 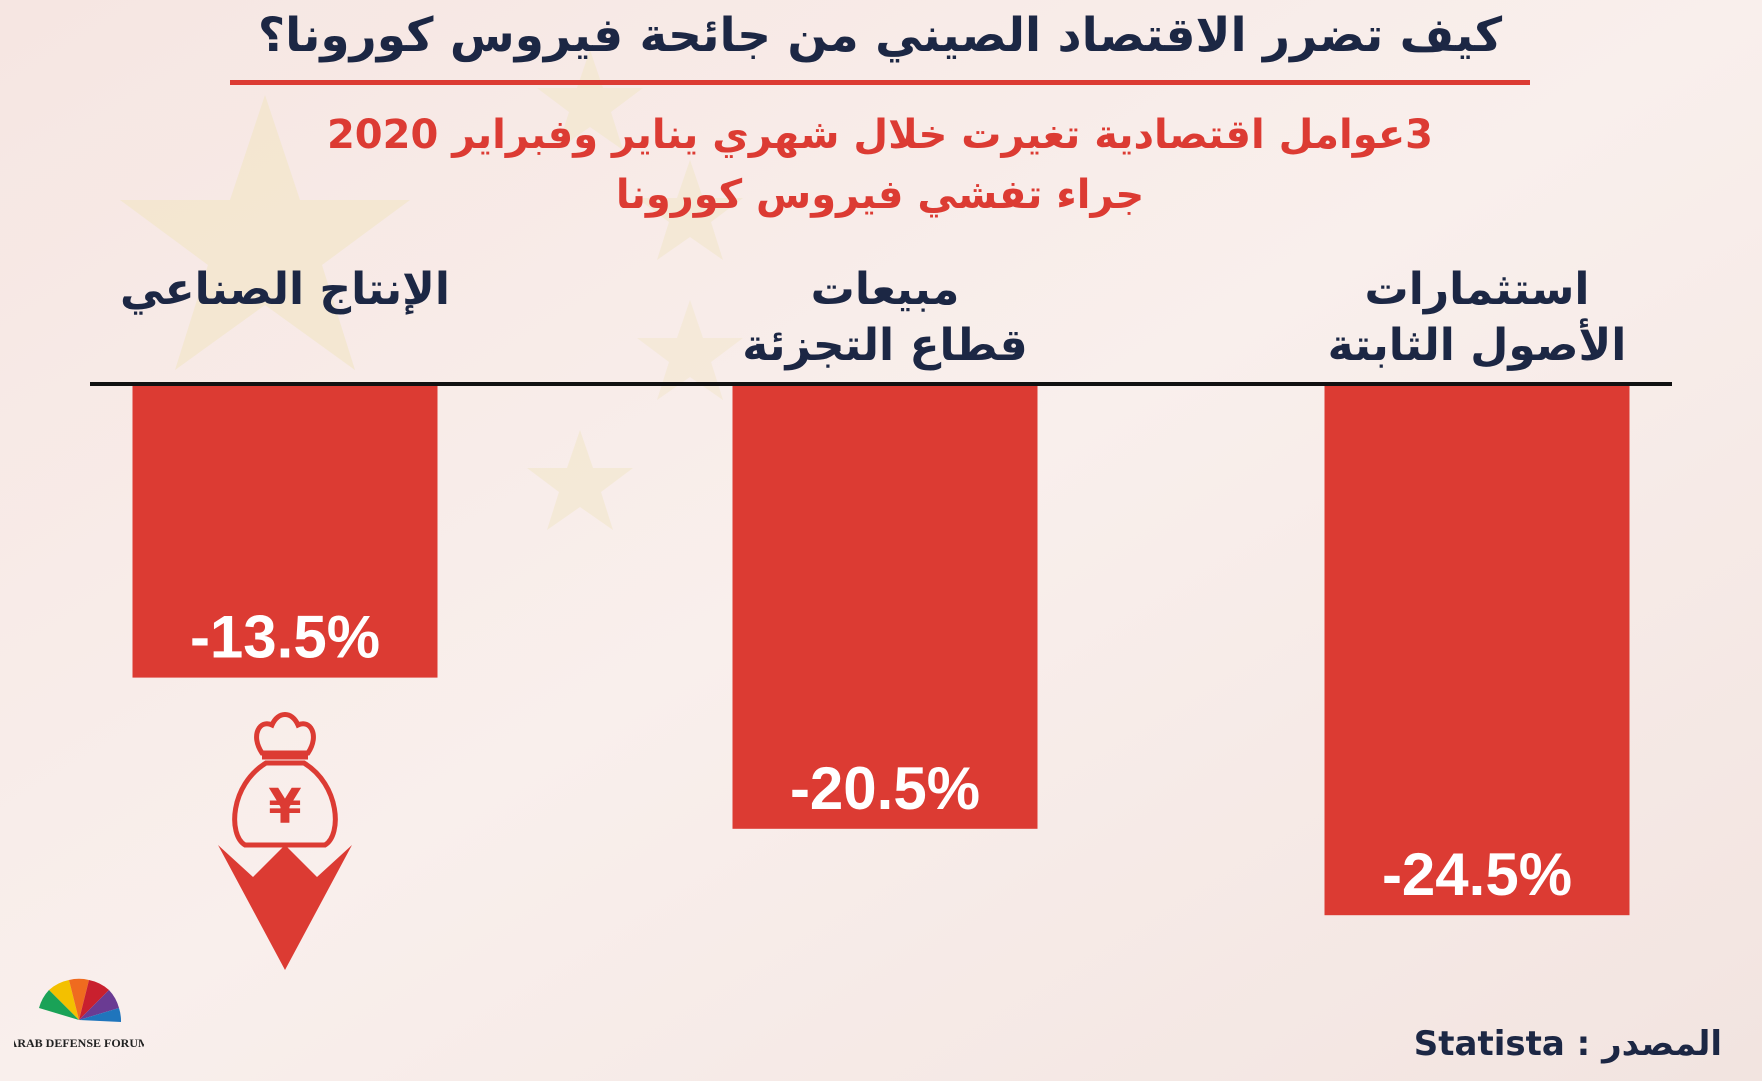 I want to click on category-label-industrial-production: الإنتاج الصناعي, so click(x=285, y=290).